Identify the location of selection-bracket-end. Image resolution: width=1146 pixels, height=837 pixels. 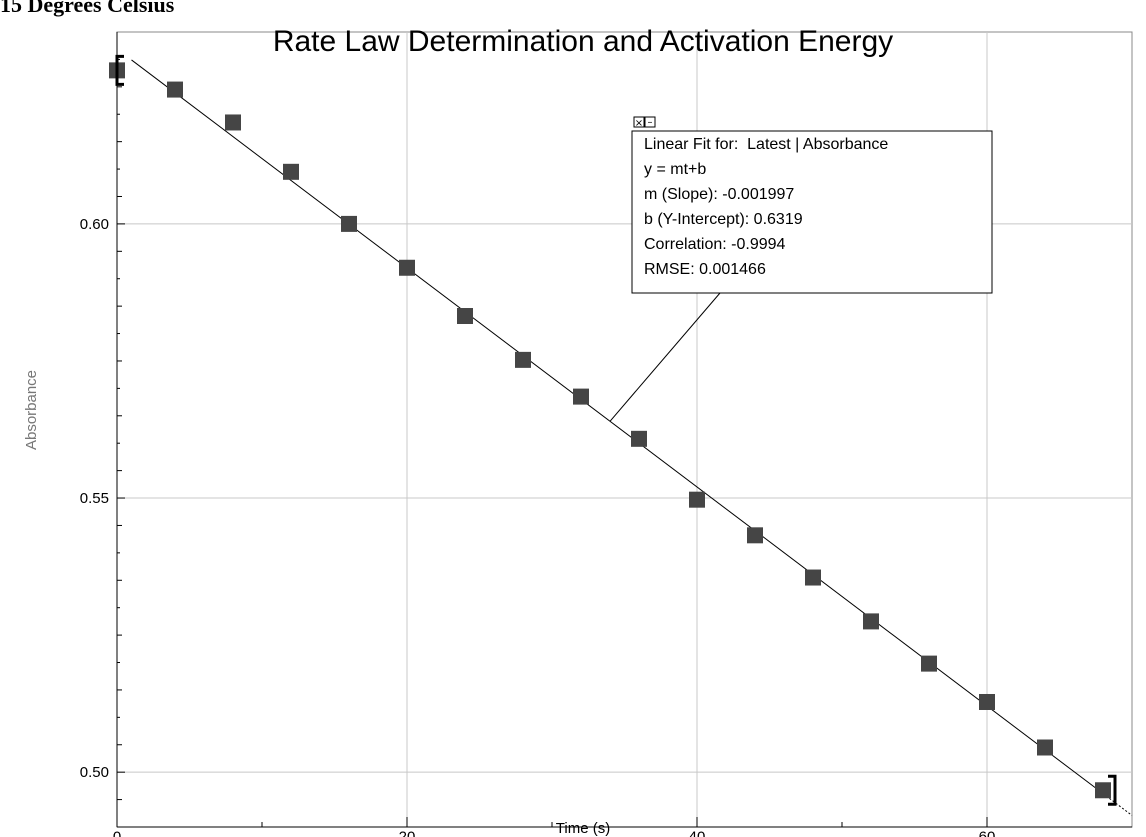
(1112, 790).